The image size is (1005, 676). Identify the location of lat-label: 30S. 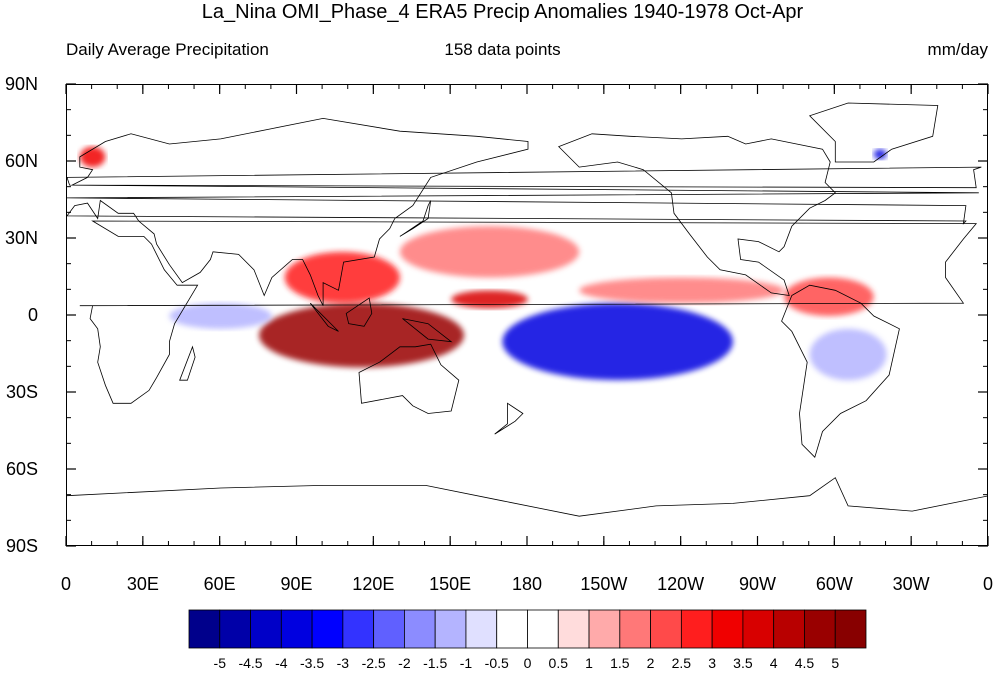
(21, 392).